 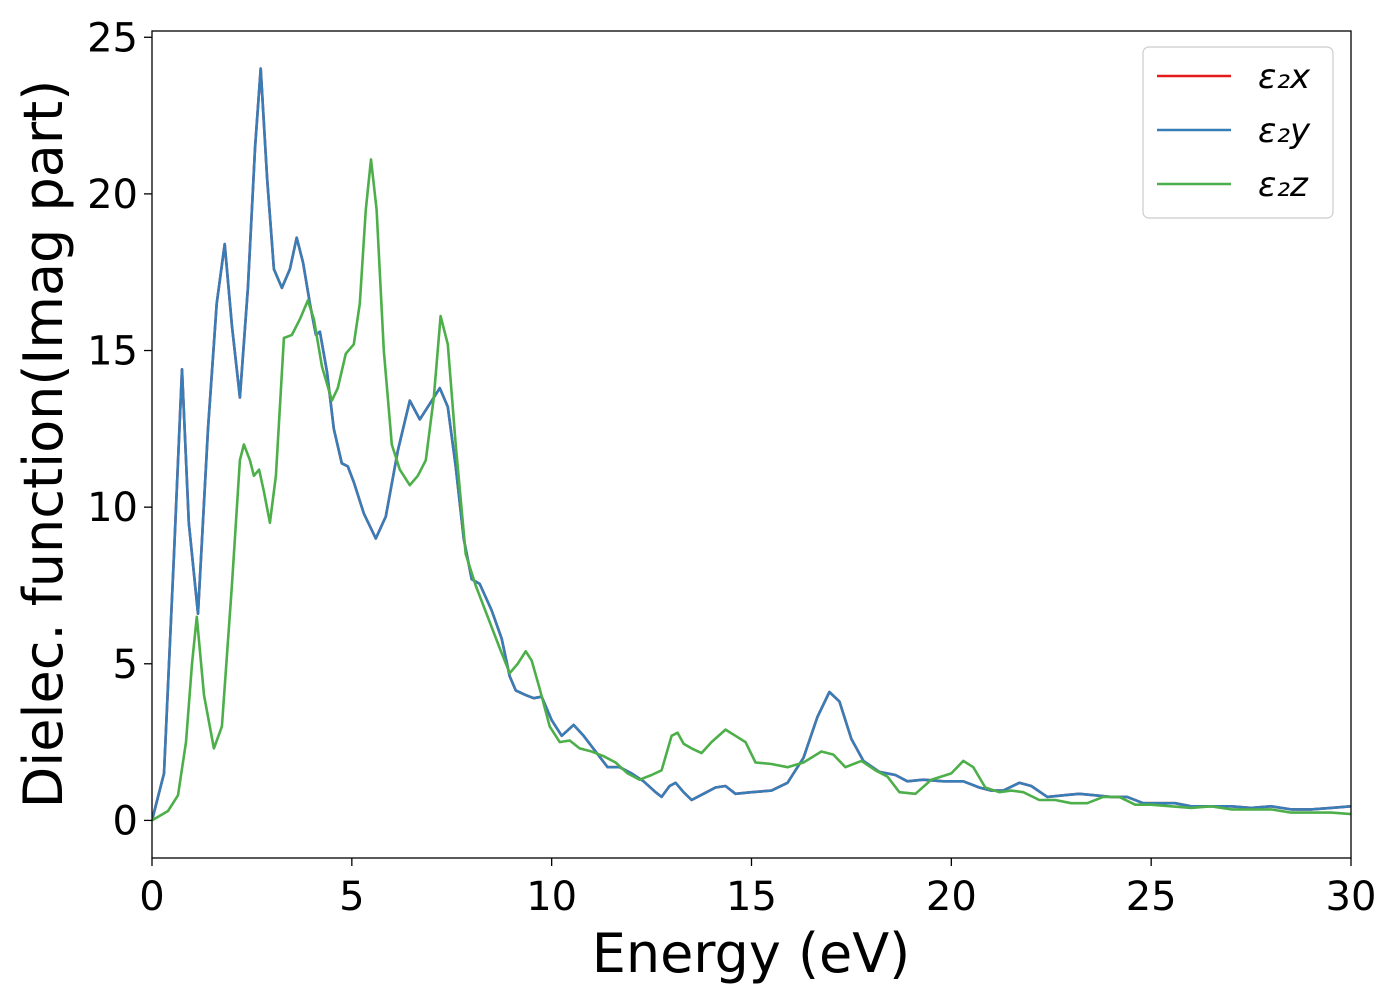 What do you see at coordinates (119, 429) in the screenshot?
I see `y-axis: 0 5 10 15 20 25` at bounding box center [119, 429].